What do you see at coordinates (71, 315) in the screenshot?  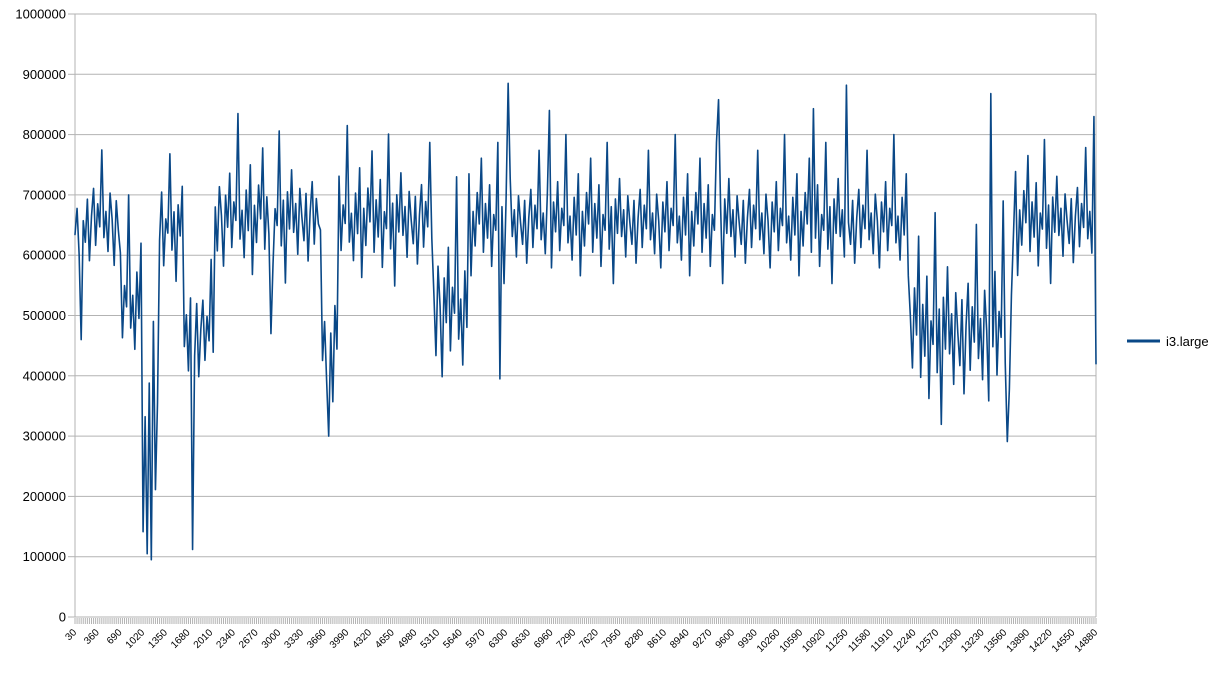 I see `y-axis-ticks` at bounding box center [71, 315].